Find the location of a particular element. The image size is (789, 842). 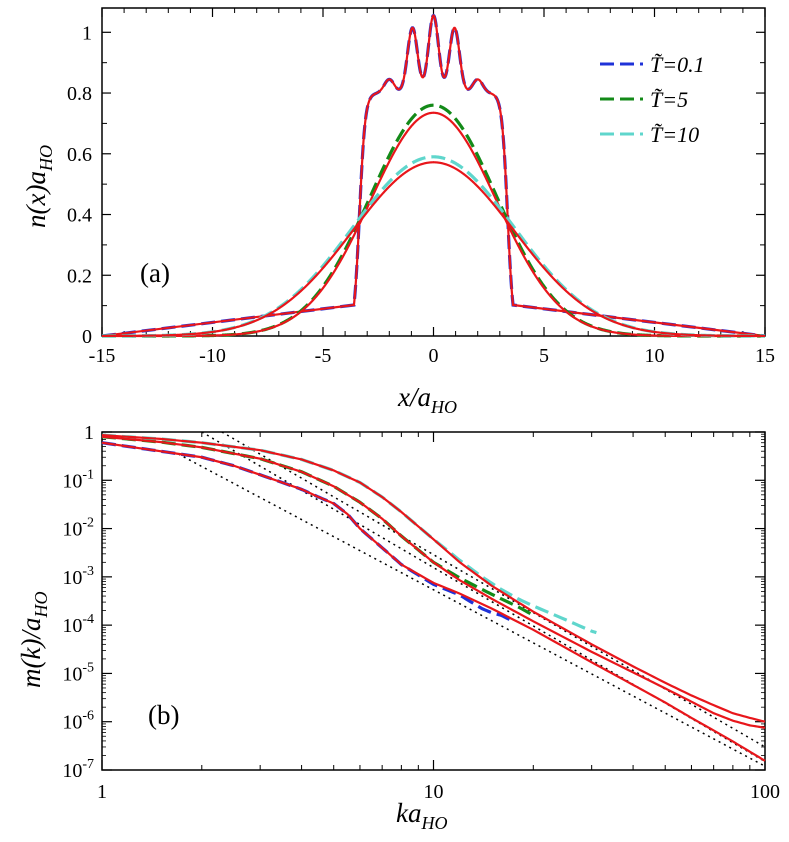

b-ytick-exponent: -3 is located at coordinates (88, 571).